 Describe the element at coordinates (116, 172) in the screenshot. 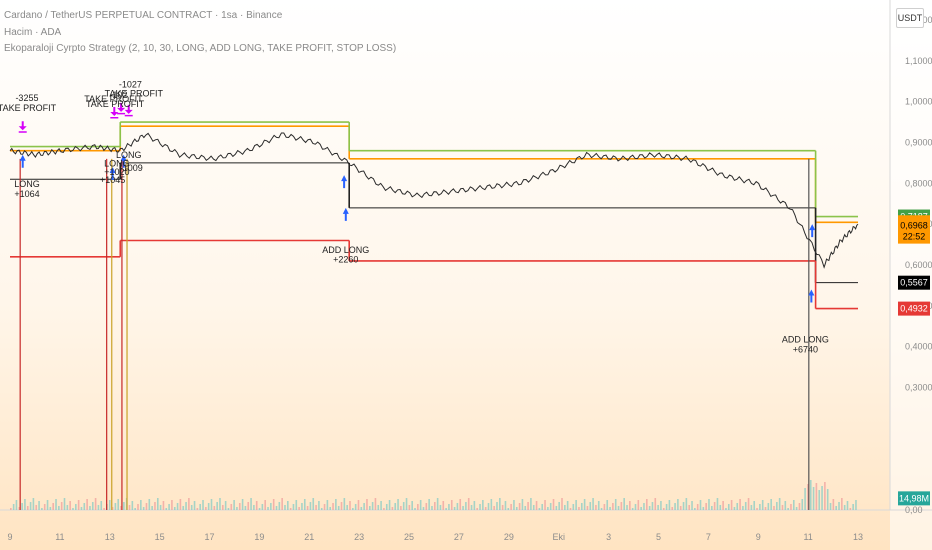

I see `trade-annotation: +1020` at that location.